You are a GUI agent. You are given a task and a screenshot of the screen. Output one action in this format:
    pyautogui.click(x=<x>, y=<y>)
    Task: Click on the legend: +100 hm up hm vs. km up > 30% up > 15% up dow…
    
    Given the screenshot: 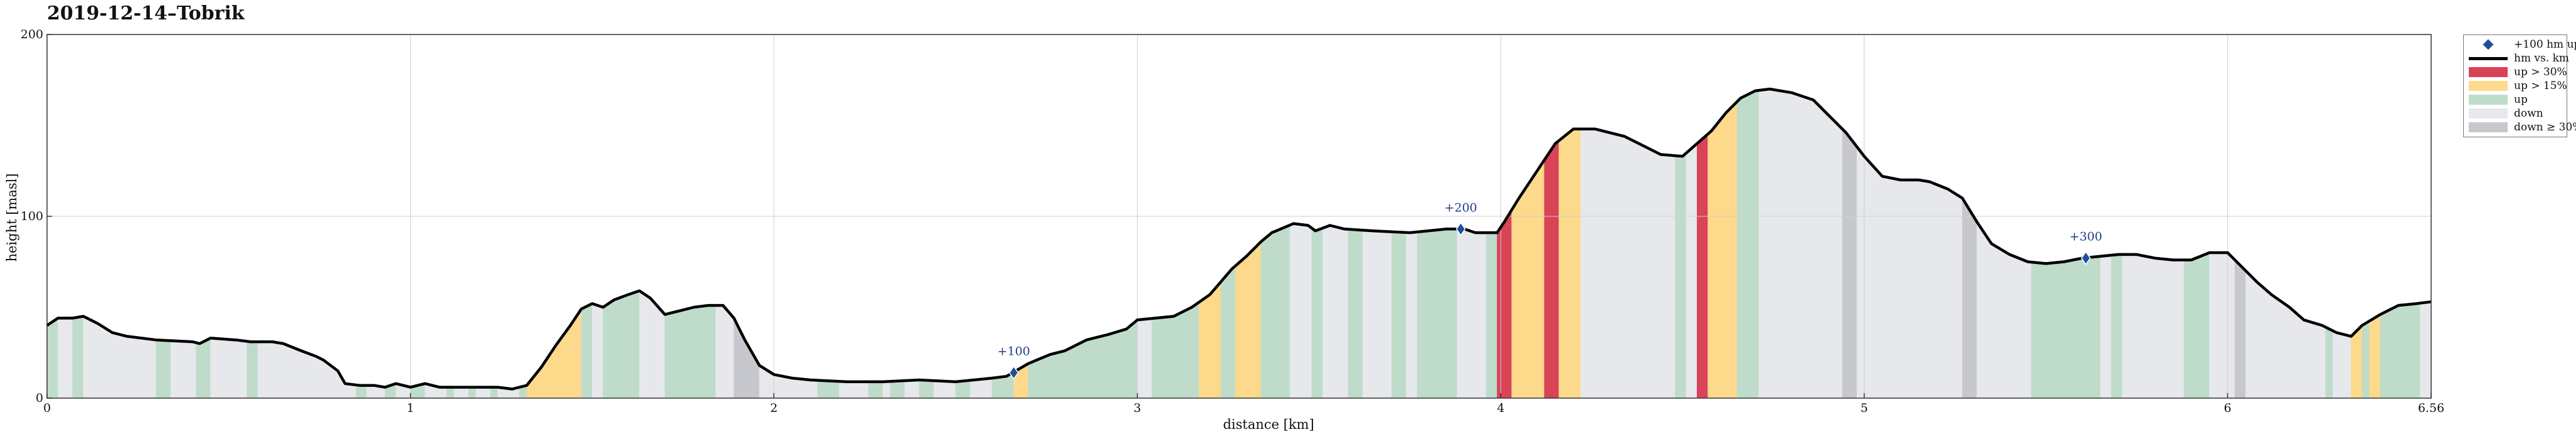 What is the action you would take?
    pyautogui.click(x=2519, y=85)
    